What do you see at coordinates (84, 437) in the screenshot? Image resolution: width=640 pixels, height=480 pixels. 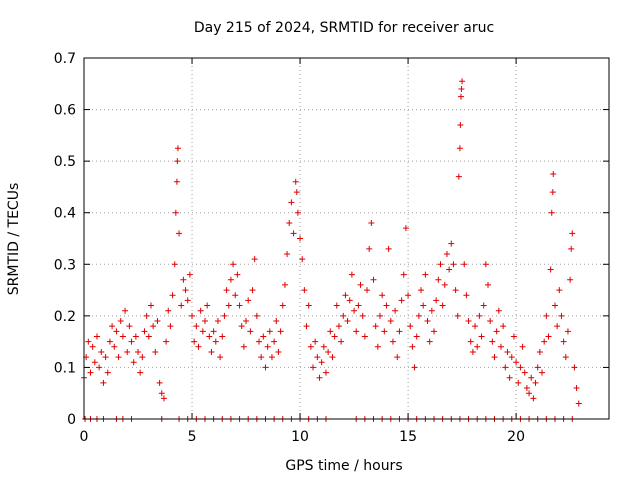 I see `x-tick-label: 0` at bounding box center [84, 437].